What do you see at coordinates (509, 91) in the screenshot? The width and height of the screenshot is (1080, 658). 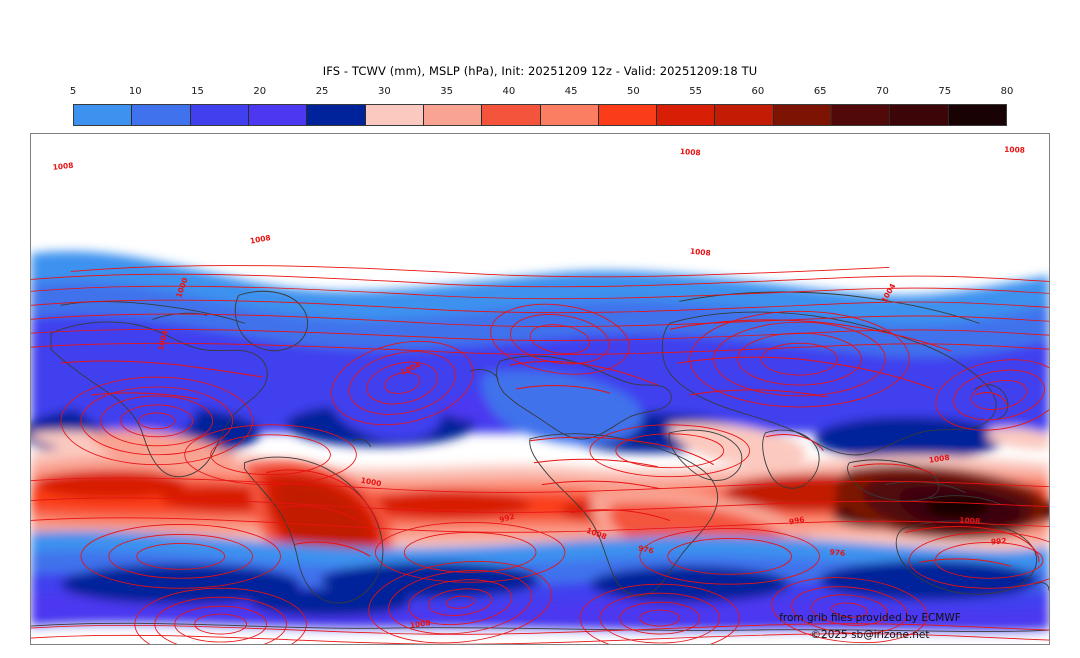 I see `colorbar-tick-40: 40` at bounding box center [509, 91].